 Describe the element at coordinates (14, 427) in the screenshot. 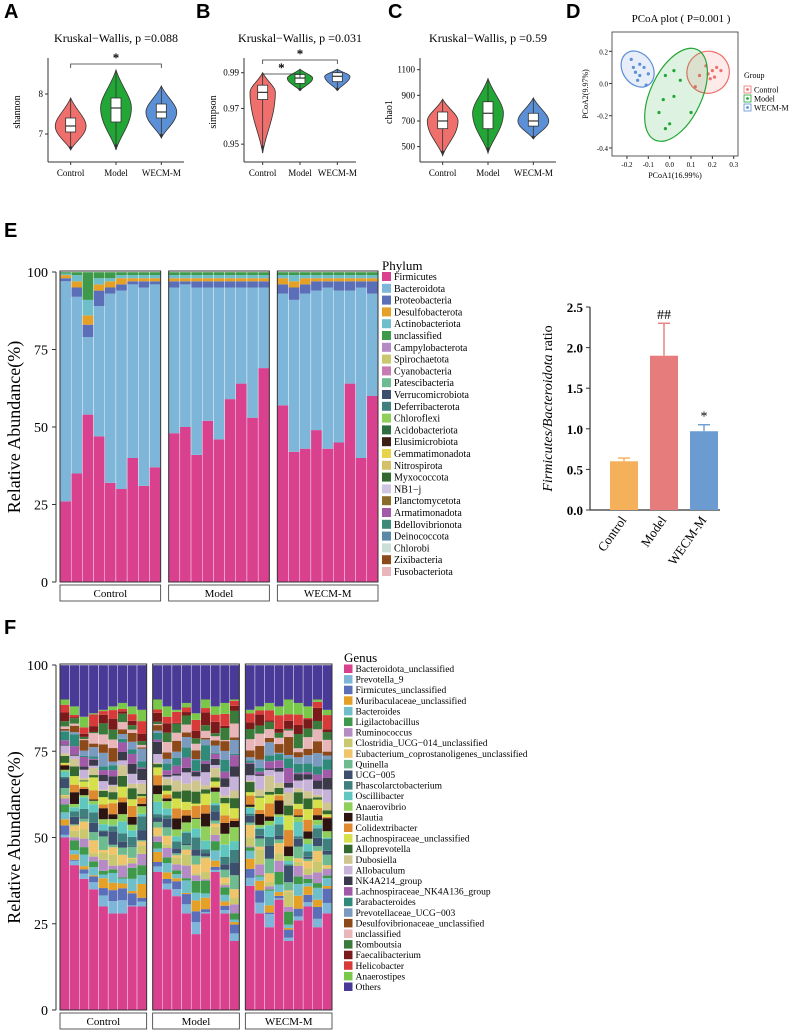

I see `y-axis-label: Relative Abundance(%)` at that location.